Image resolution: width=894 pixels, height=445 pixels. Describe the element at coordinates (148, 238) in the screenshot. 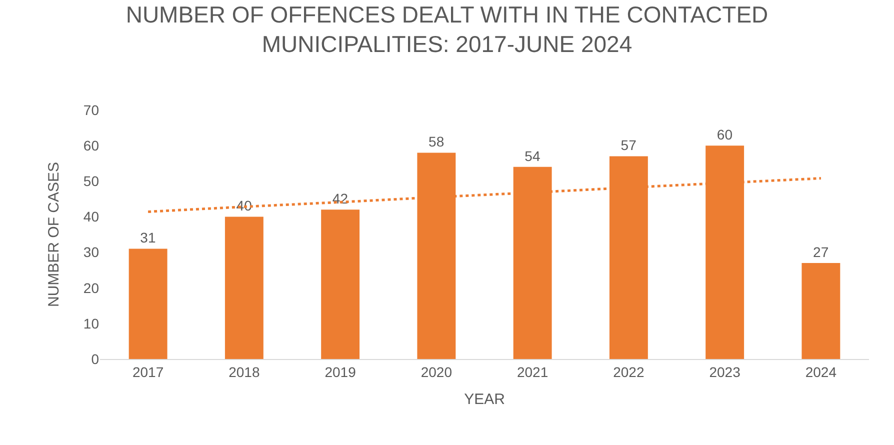

I see `data-label: 31` at that location.